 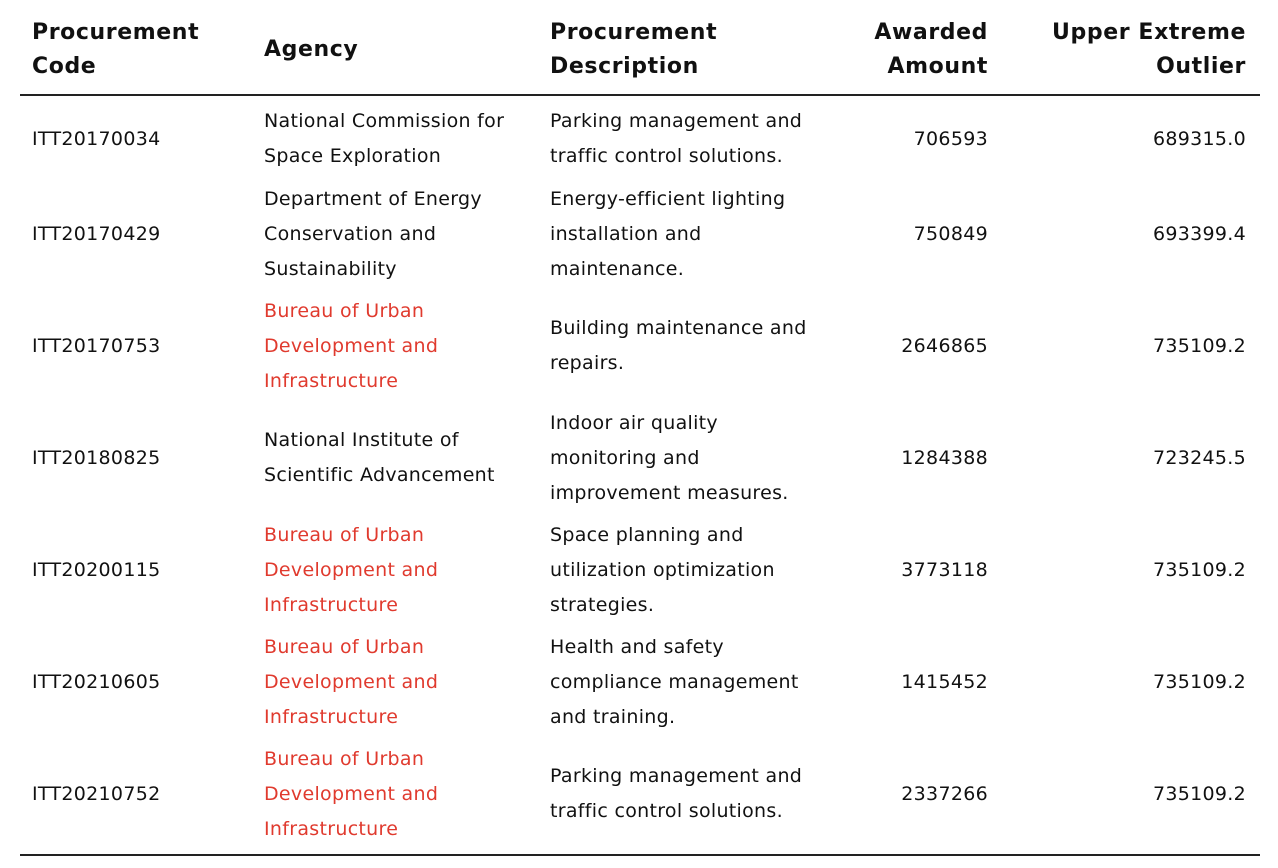 What do you see at coordinates (379, 475) in the screenshot?
I see `agency-line: Scientific Advancement` at bounding box center [379, 475].